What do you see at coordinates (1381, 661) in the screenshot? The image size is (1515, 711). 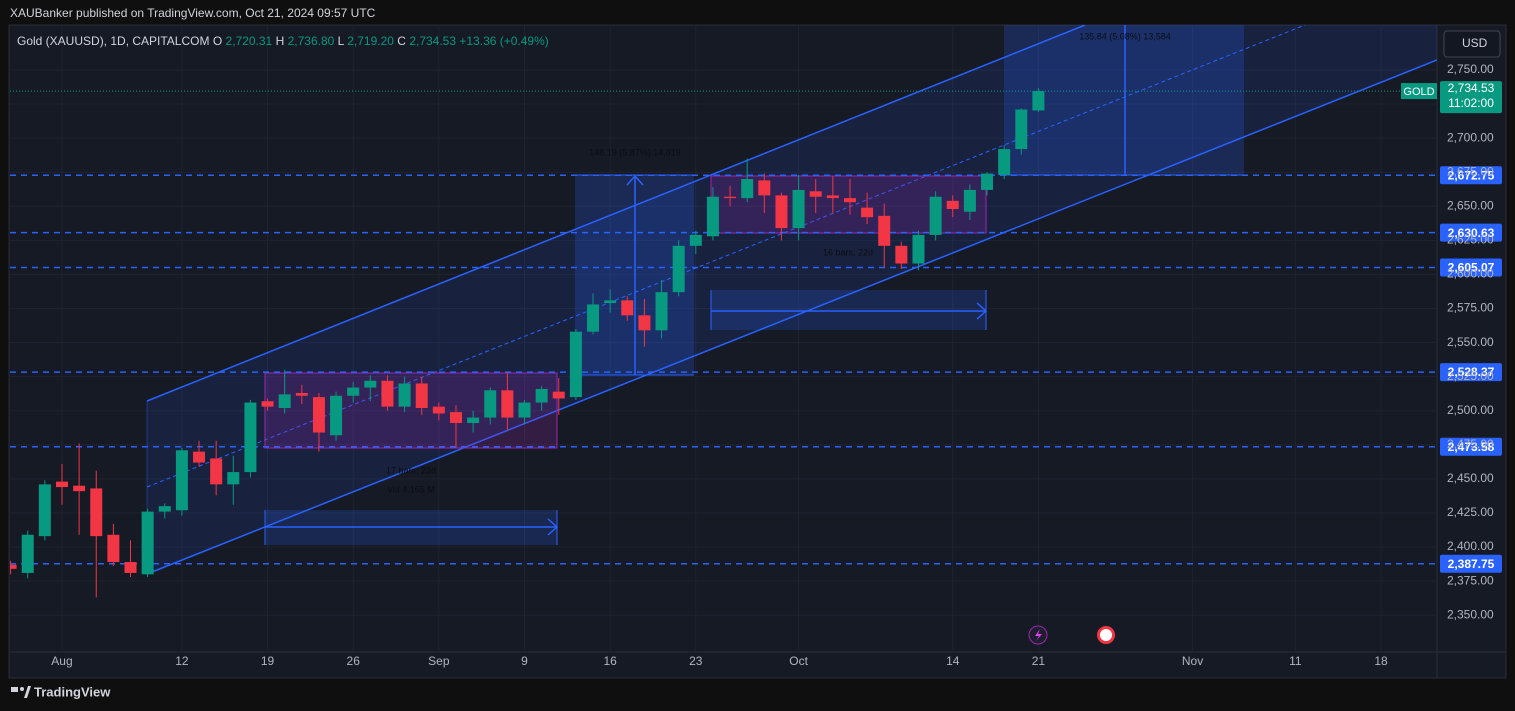 I see `x-tick-label: 18` at bounding box center [1381, 661].